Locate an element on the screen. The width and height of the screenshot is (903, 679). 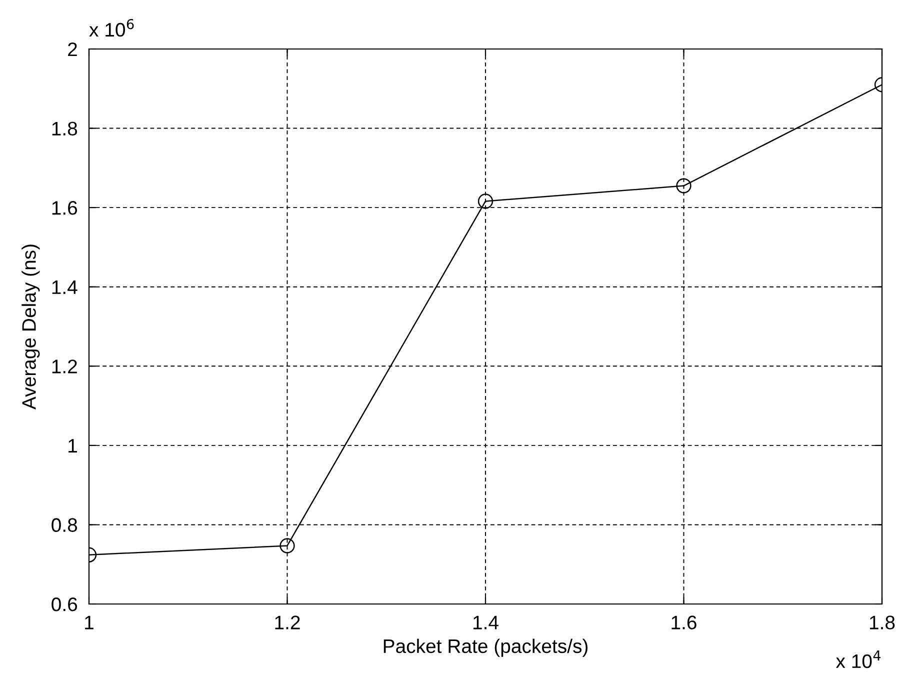
text: x 10$^{4}$ is located at coordinates (858, 659).